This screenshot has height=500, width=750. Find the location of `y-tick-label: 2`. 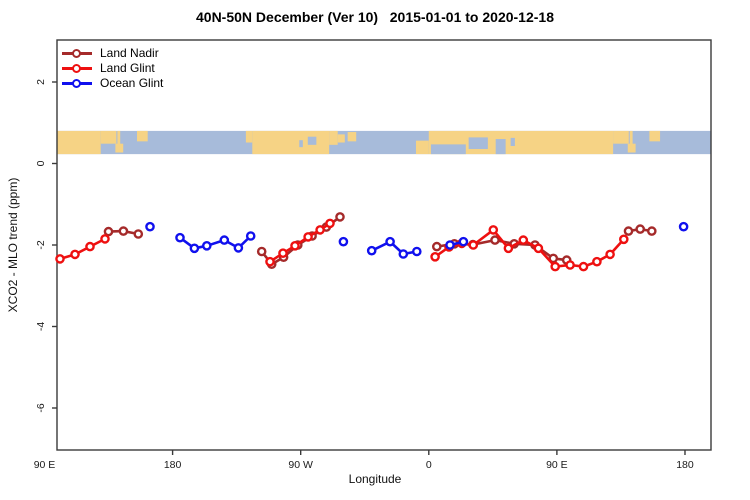

y-tick-label: 2 is located at coordinates (41, 82).